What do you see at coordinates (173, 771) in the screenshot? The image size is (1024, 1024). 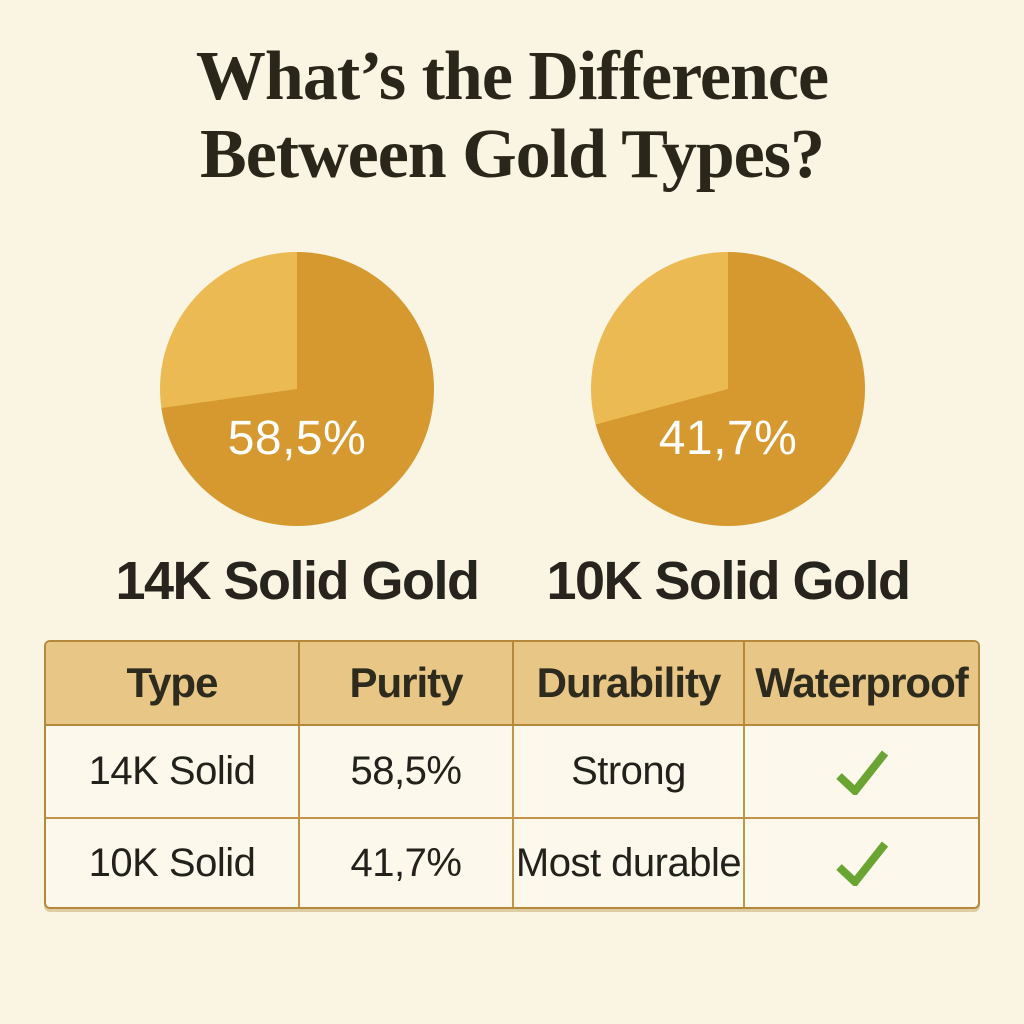 I see `table-cell-type-14k: 14K Solid` at bounding box center [173, 771].